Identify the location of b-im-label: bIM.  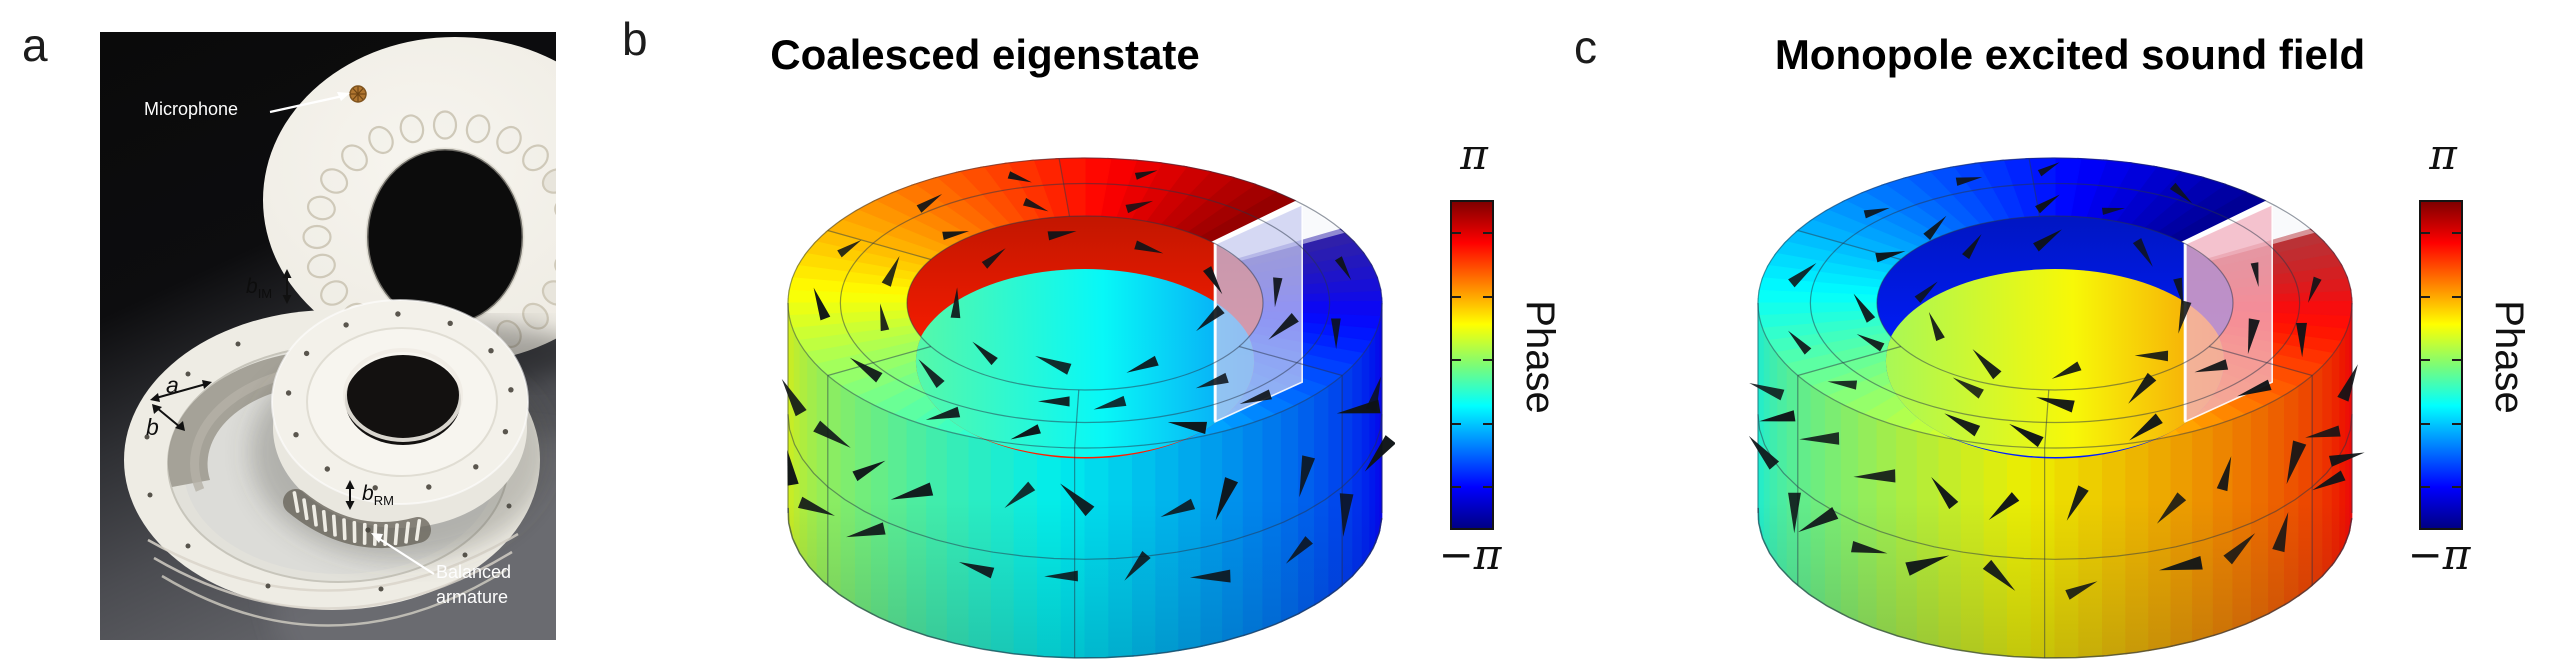
(259, 288).